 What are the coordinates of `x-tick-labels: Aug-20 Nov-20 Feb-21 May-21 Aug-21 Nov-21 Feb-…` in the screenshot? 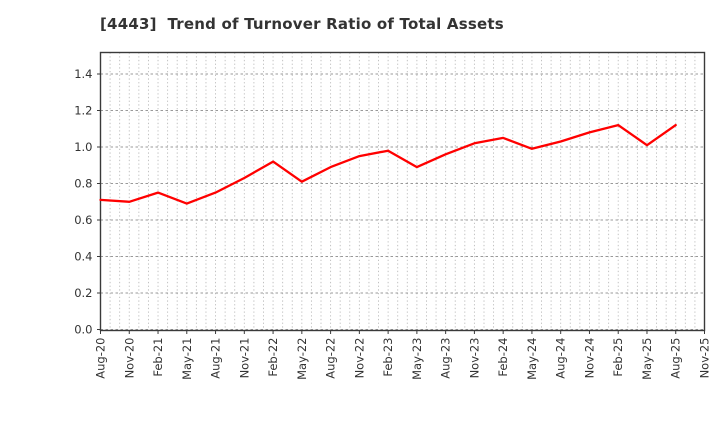 It's located at (403, 358).